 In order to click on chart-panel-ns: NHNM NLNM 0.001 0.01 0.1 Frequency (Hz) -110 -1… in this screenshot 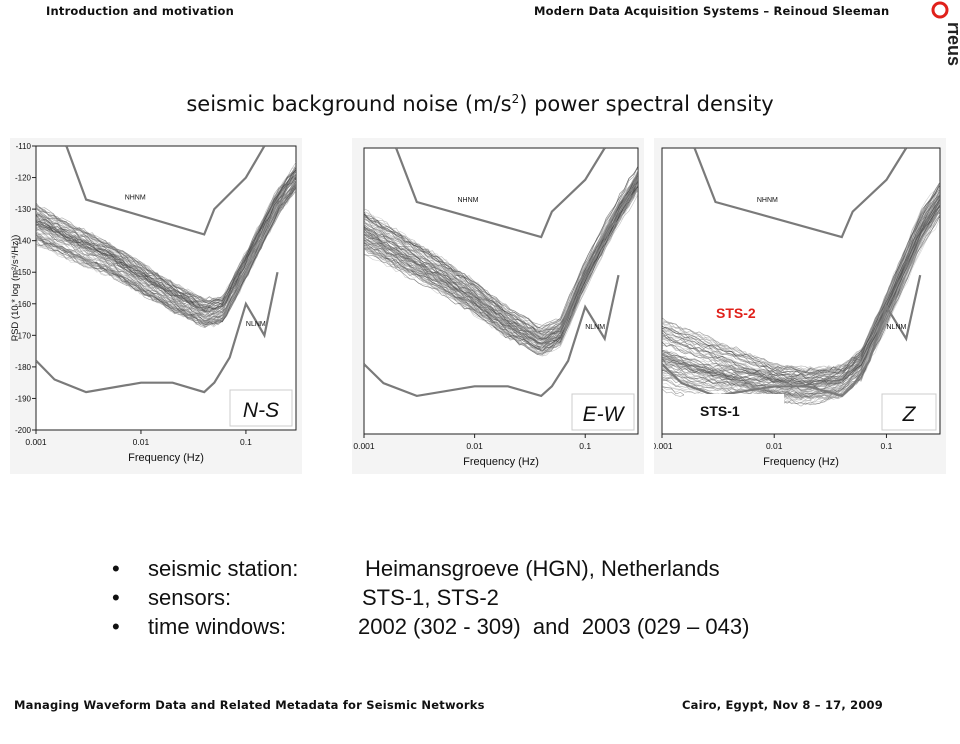, I will do `click(156, 306)`.